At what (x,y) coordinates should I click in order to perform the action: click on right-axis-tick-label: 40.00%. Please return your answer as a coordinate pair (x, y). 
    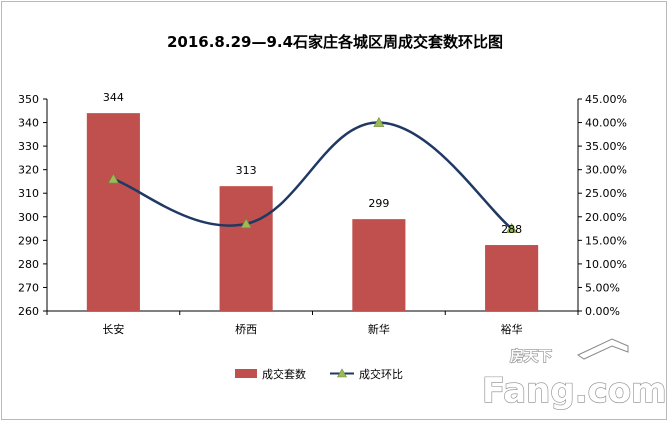
    Looking at the image, I should click on (606, 123).